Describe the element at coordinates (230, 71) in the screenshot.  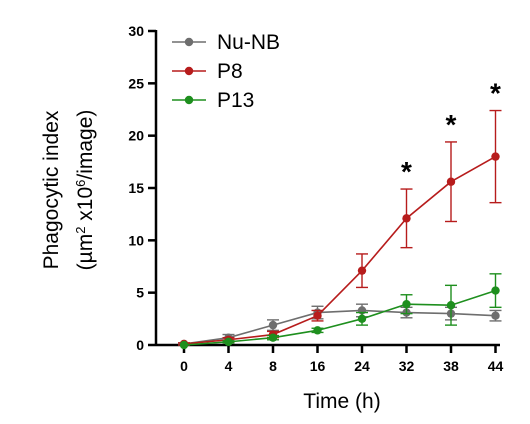
I see `legend-label: P8` at that location.